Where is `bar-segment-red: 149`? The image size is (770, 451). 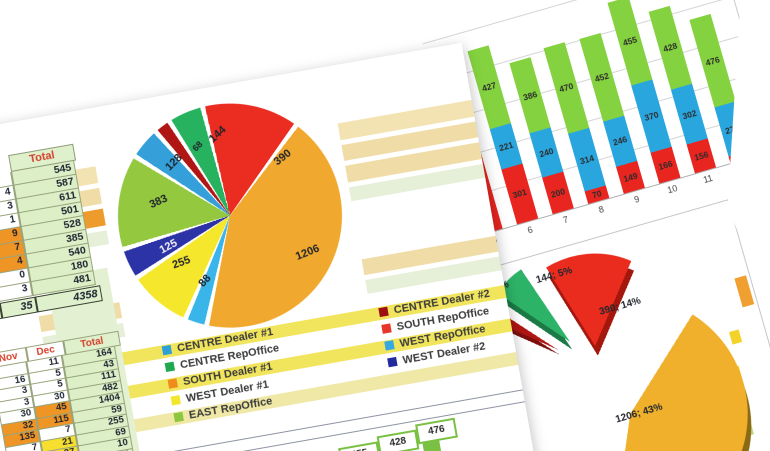 bar-segment-red: 149 is located at coordinates (630, 177).